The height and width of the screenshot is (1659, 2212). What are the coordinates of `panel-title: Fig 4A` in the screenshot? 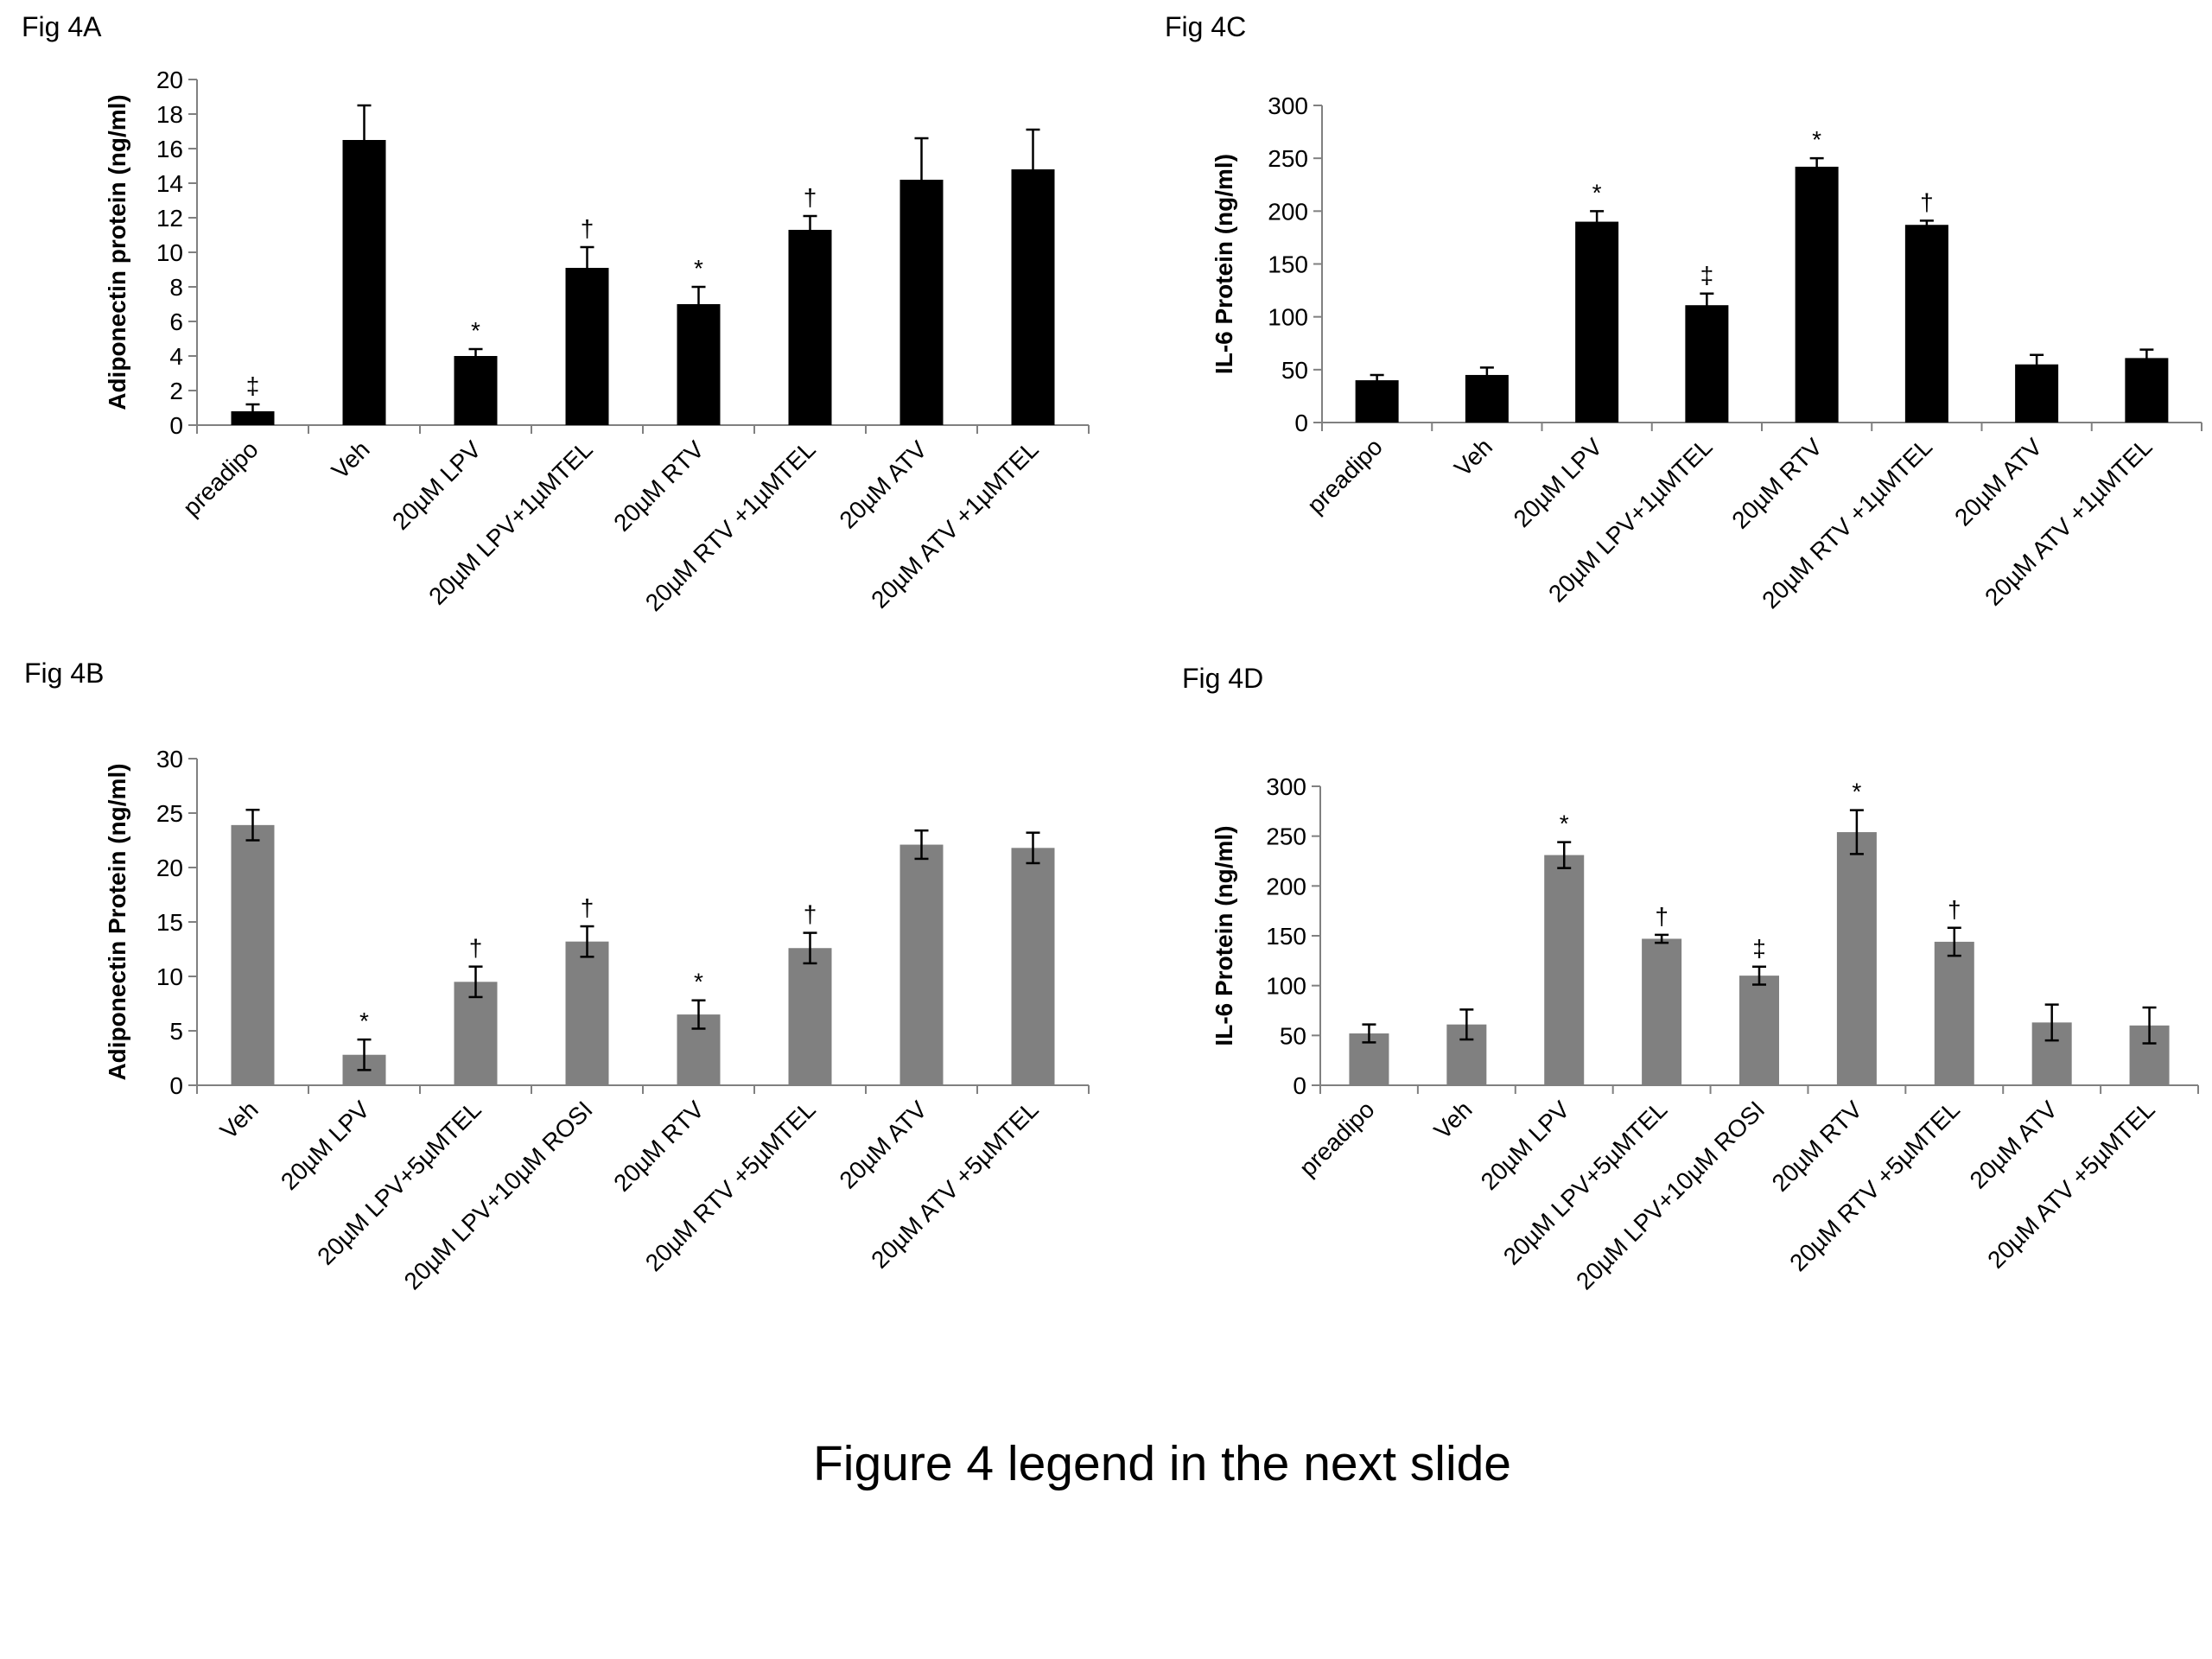 It's located at (62, 26).